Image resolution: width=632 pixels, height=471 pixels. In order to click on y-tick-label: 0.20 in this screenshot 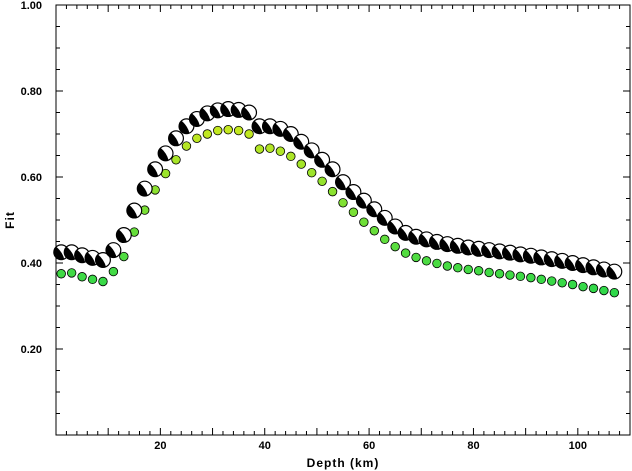, I will do `click(31, 350)`.